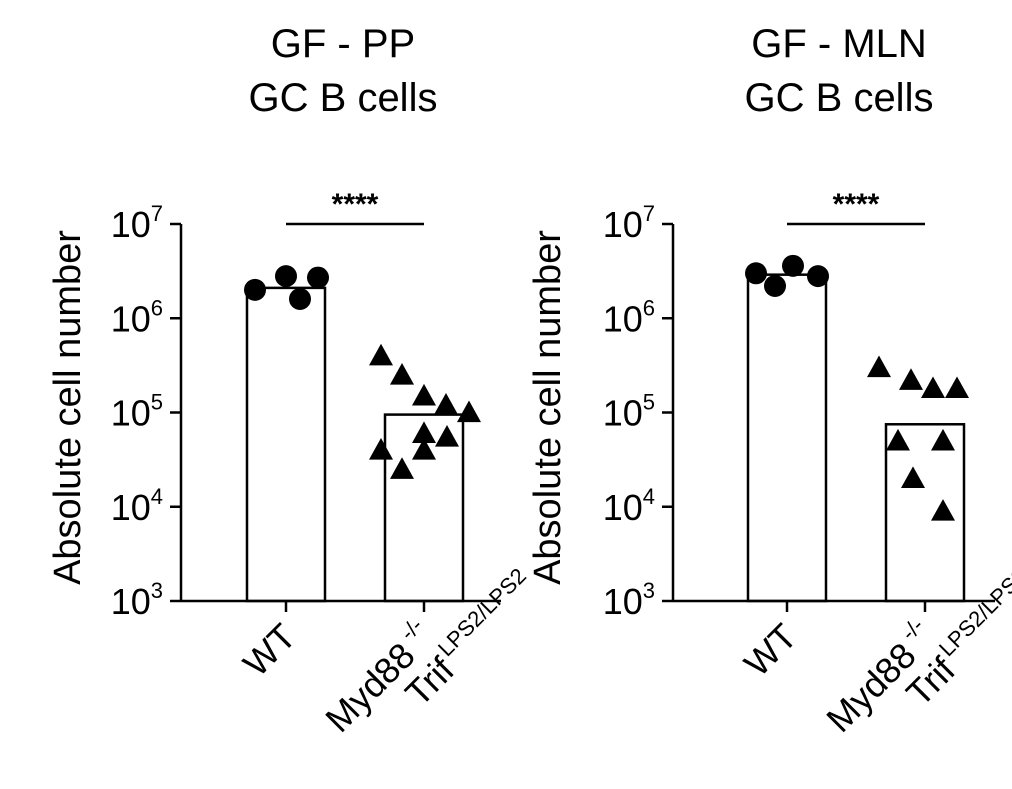 The height and width of the screenshot is (789, 1012). Describe the element at coordinates (839, 44) in the screenshot. I see `chart-title-line-1: GF - MLN` at that location.